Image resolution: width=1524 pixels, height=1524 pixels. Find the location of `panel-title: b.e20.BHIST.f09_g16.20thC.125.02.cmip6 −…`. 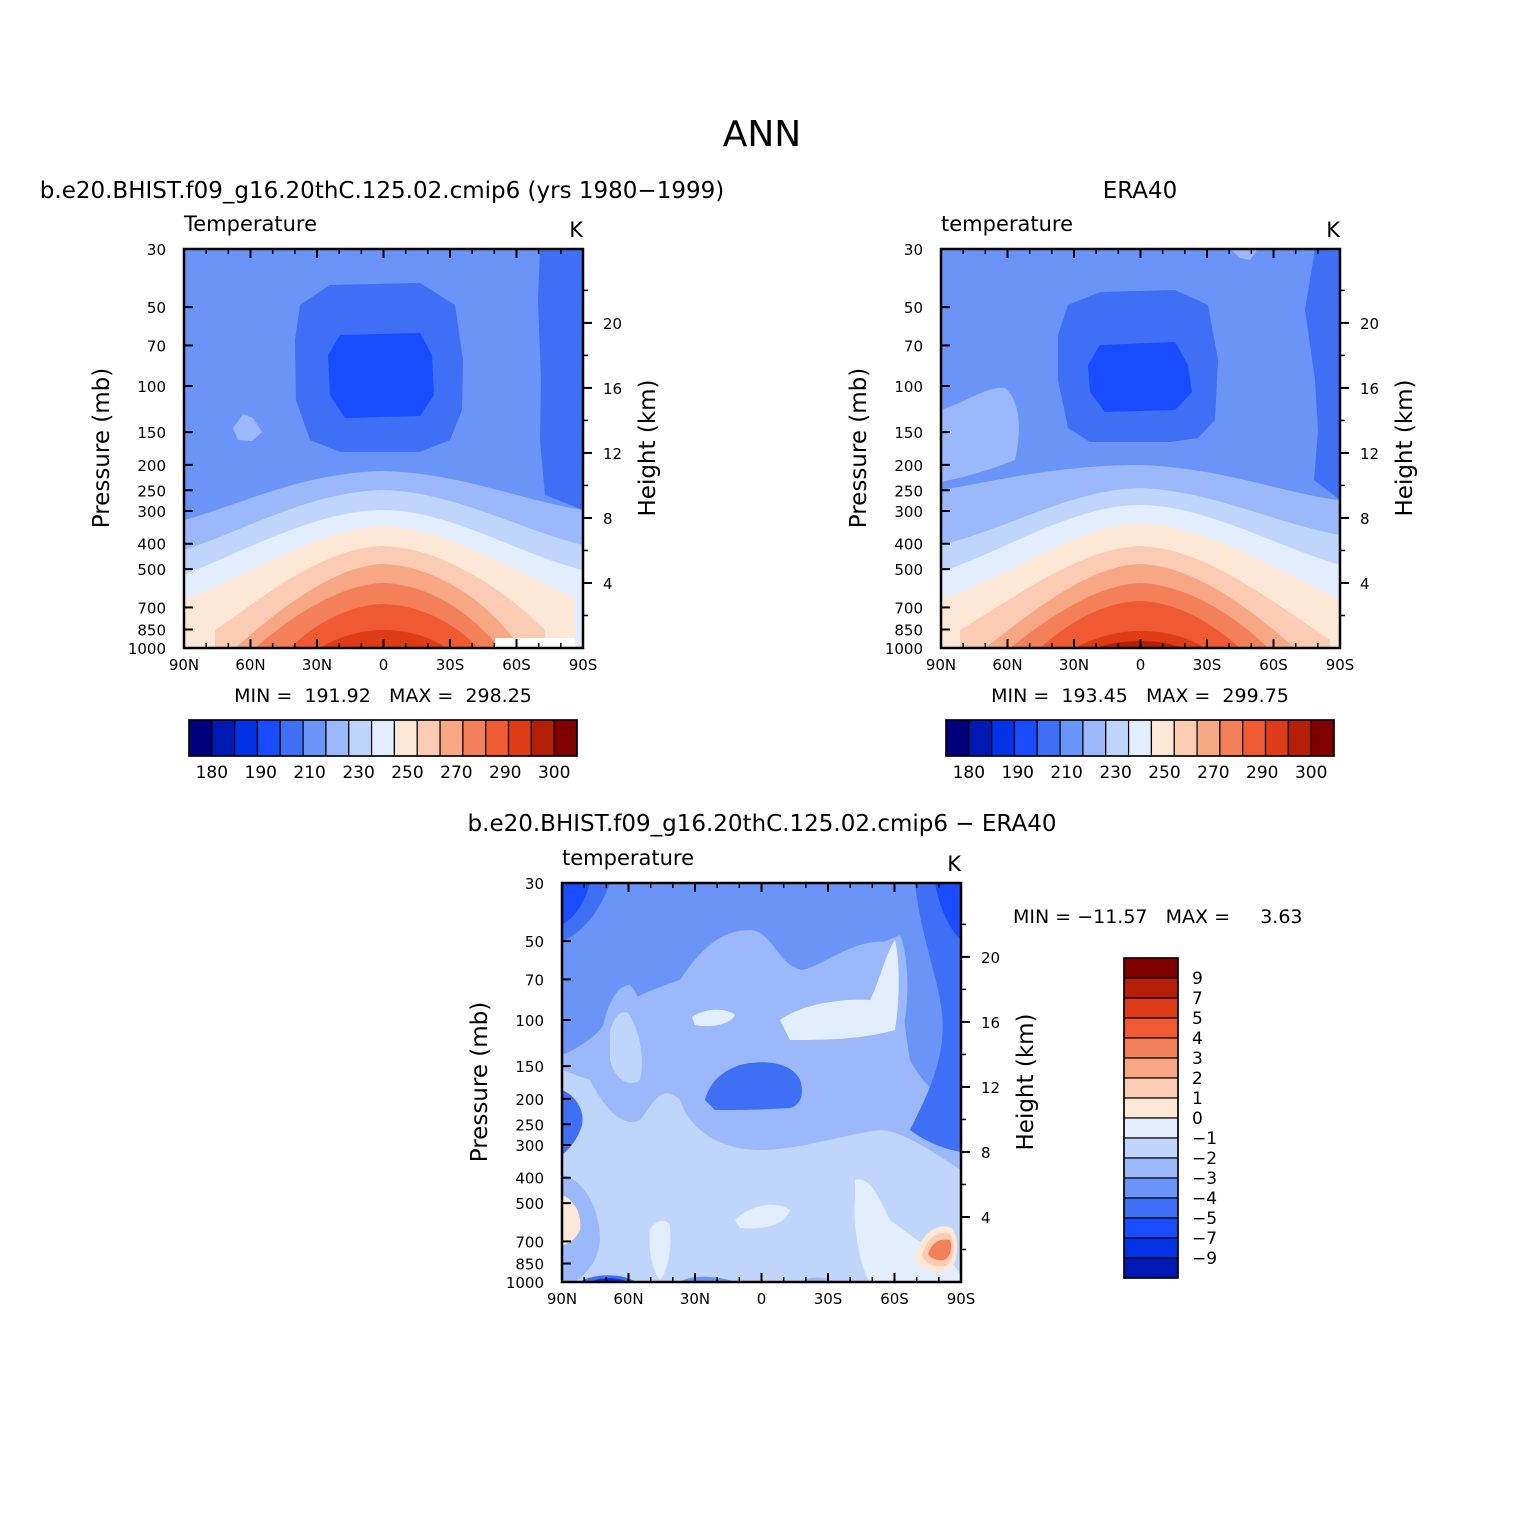

panel-title: b.e20.BHIST.f09_g16.20thC.125.02.cmip6 −… is located at coordinates (762, 824).